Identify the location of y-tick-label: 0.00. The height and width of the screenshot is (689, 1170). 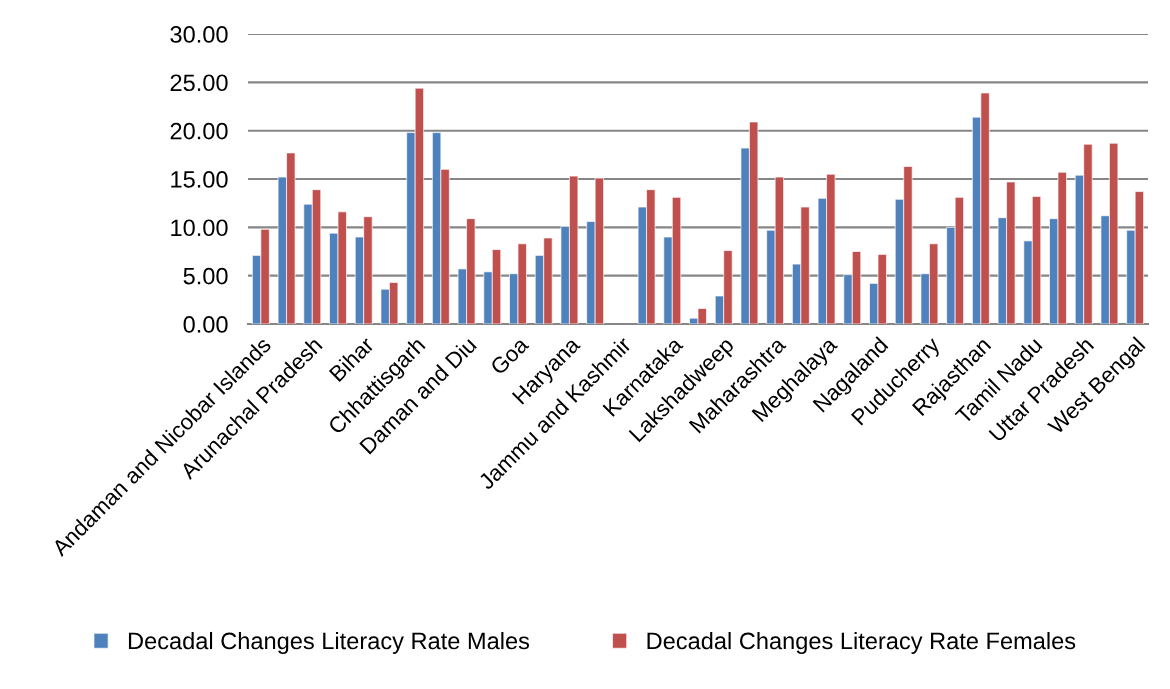
(205, 324).